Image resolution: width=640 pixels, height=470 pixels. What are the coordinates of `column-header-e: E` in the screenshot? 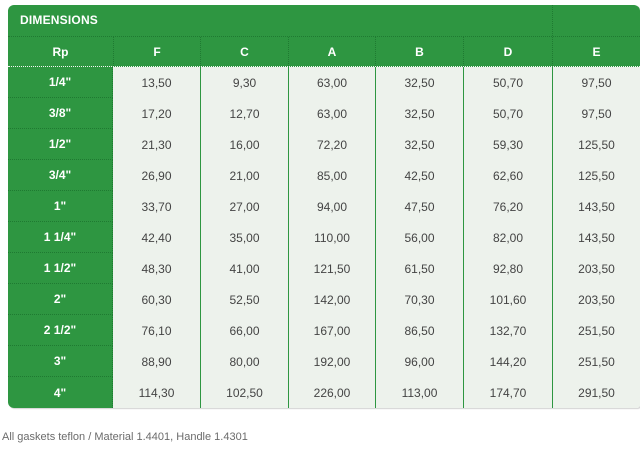 It's located at (596, 51).